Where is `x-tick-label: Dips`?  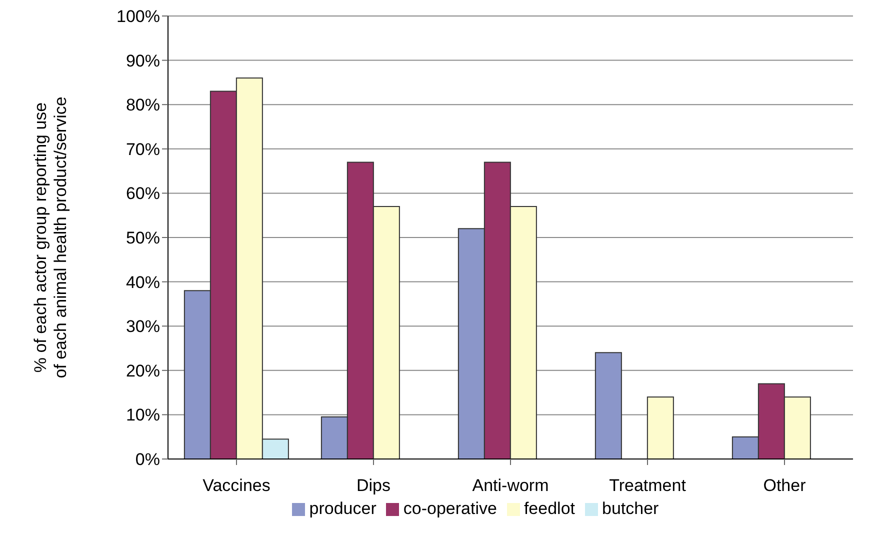
x-tick-label: Dips is located at coordinates (373, 486).